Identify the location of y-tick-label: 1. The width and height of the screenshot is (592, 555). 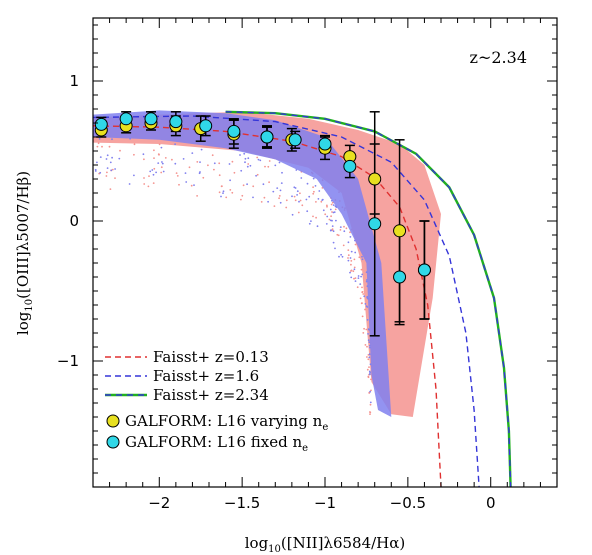
(74, 81).